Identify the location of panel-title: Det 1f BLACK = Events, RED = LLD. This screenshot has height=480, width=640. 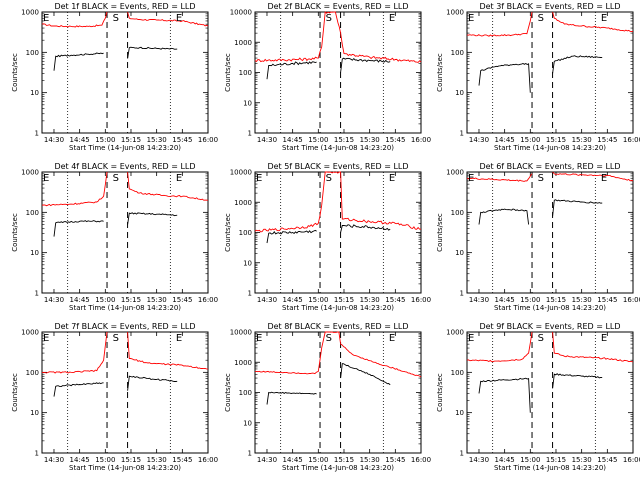
(124, 6).